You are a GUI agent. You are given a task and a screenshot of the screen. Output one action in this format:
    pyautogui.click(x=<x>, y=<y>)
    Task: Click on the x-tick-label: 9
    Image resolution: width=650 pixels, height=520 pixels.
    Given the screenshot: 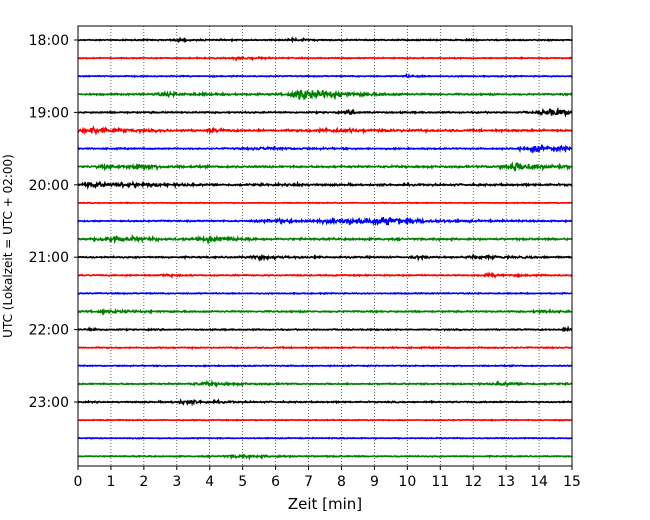 What is the action you would take?
    pyautogui.click(x=374, y=482)
    